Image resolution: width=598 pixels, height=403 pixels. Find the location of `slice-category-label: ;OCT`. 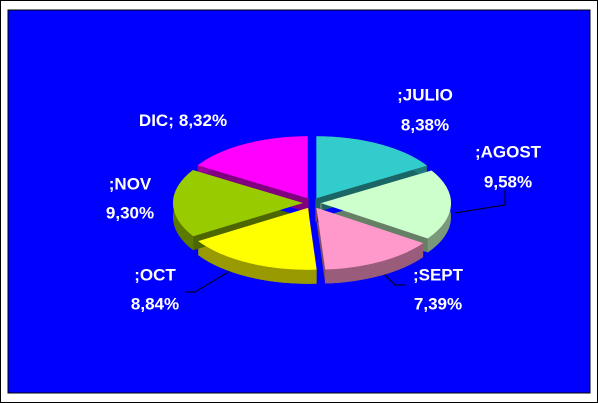

slice-category-label: ;OCT is located at coordinates (155, 274).